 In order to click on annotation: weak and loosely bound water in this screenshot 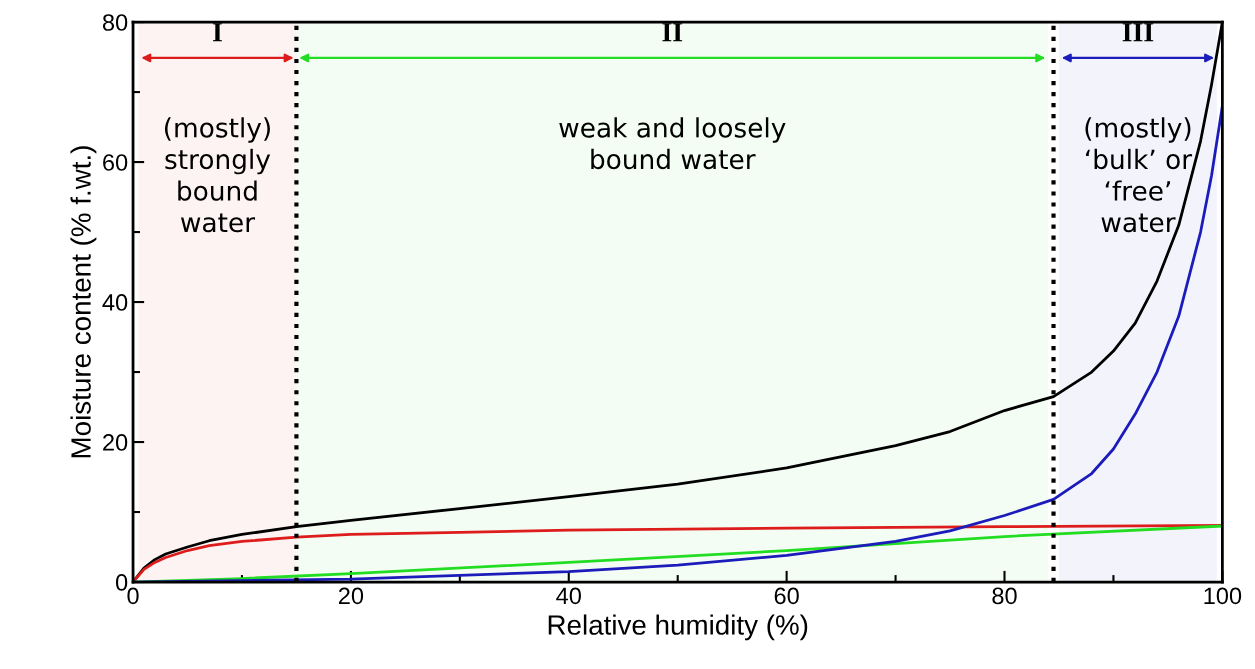, I will do `click(672, 143)`.